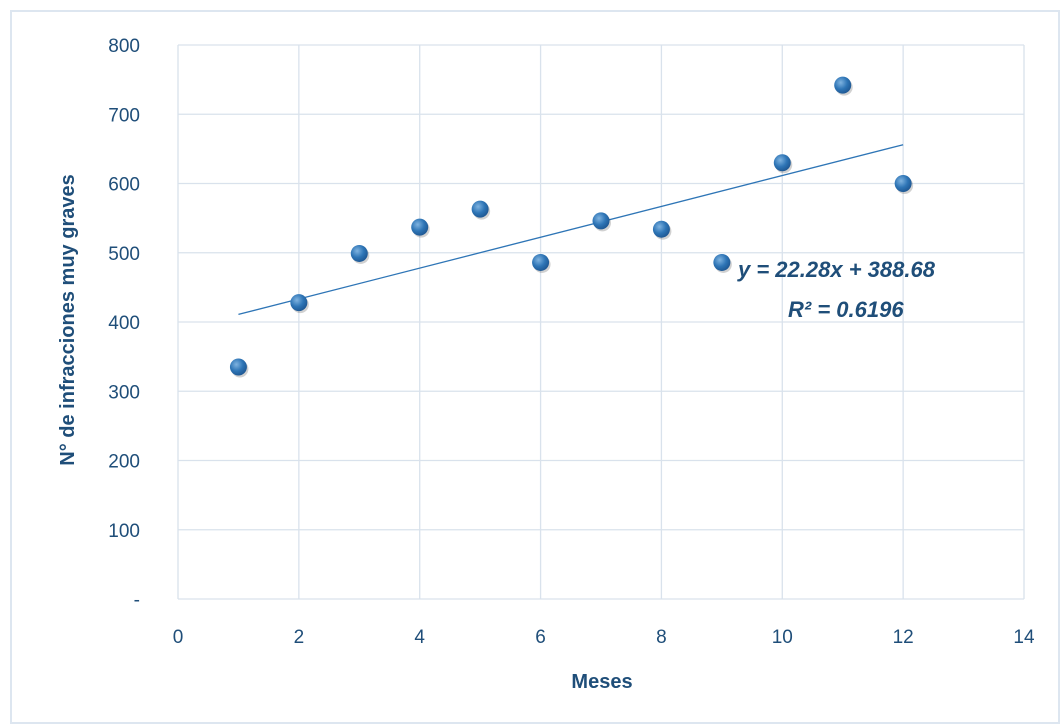 Image resolution: width=1062 pixels, height=726 pixels. I want to click on y-tick-label: -, so click(137, 600).